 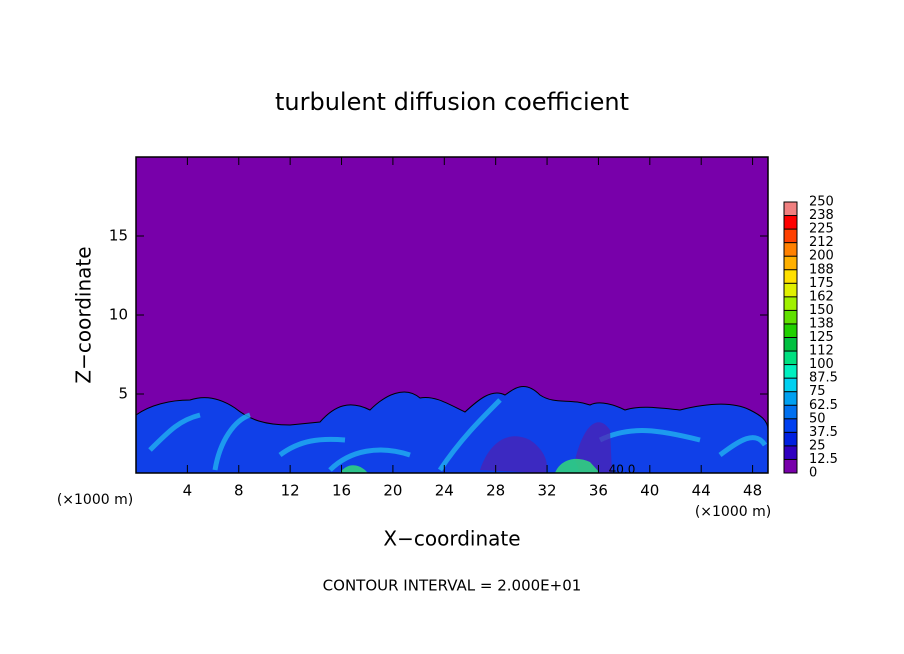 I want to click on colorbar-label: 162, so click(x=821, y=296).